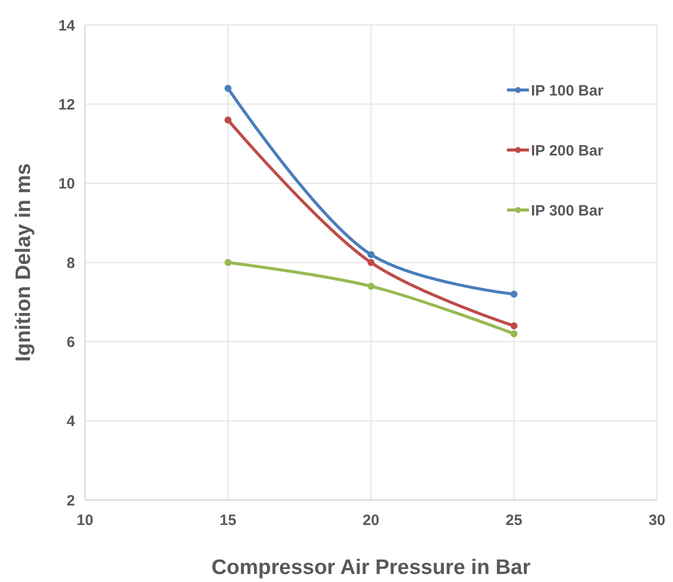 This screenshot has height=582, width=673. Describe the element at coordinates (70, 342) in the screenshot. I see `y-tick-label: 6` at that location.